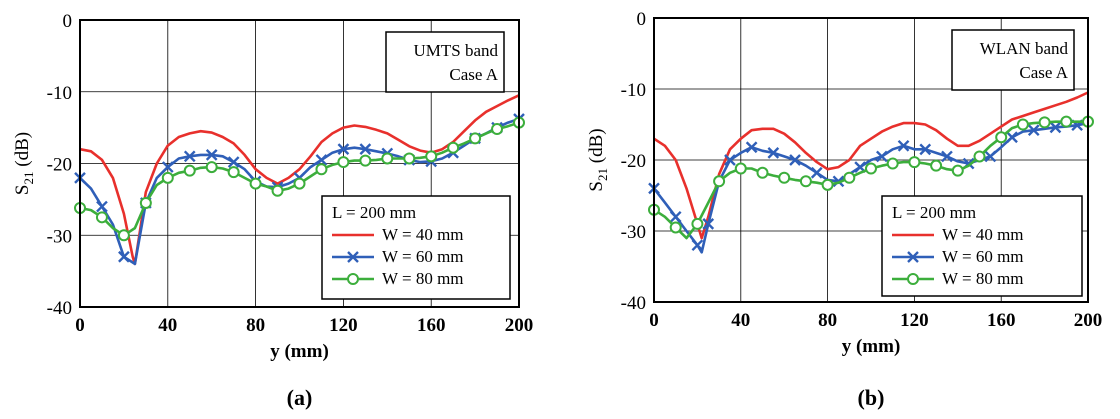 This screenshot has width=1120, height=419. What do you see at coordinates (1001, 320) in the screenshot?
I see `x-tick-label: 160` at bounding box center [1001, 320].